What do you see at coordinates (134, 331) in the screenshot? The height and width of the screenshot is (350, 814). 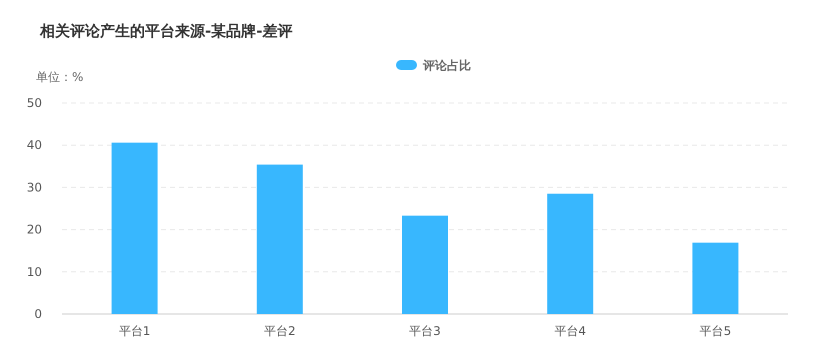 I see `x-tick-label: 平台1` at bounding box center [134, 331].